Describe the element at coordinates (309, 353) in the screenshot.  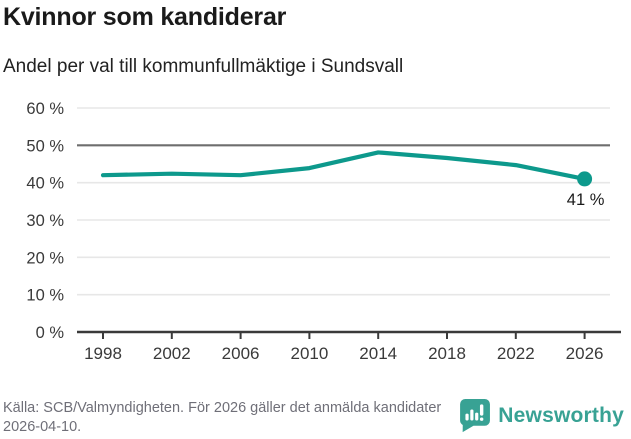
I see `svg-text: 2010` at that location.